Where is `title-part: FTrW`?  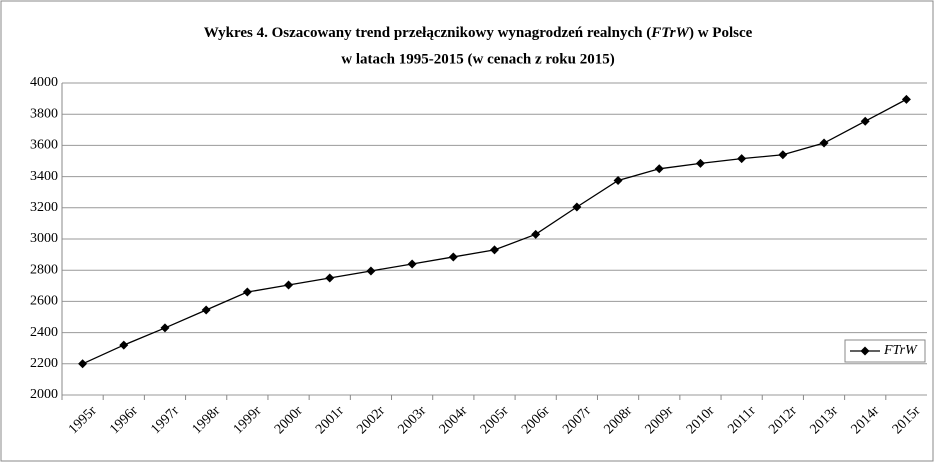
title-part: FTrW is located at coordinates (670, 33).